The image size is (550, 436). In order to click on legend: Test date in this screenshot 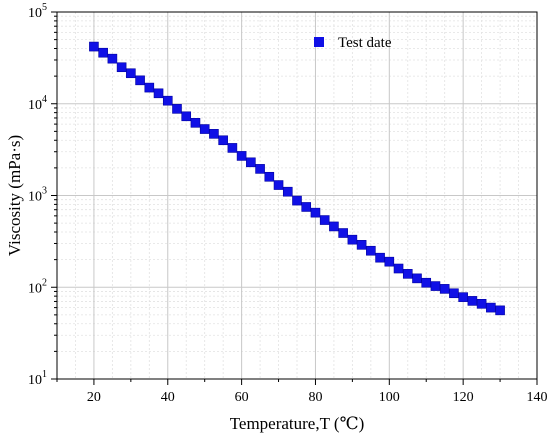, I will do `click(353, 43)`.